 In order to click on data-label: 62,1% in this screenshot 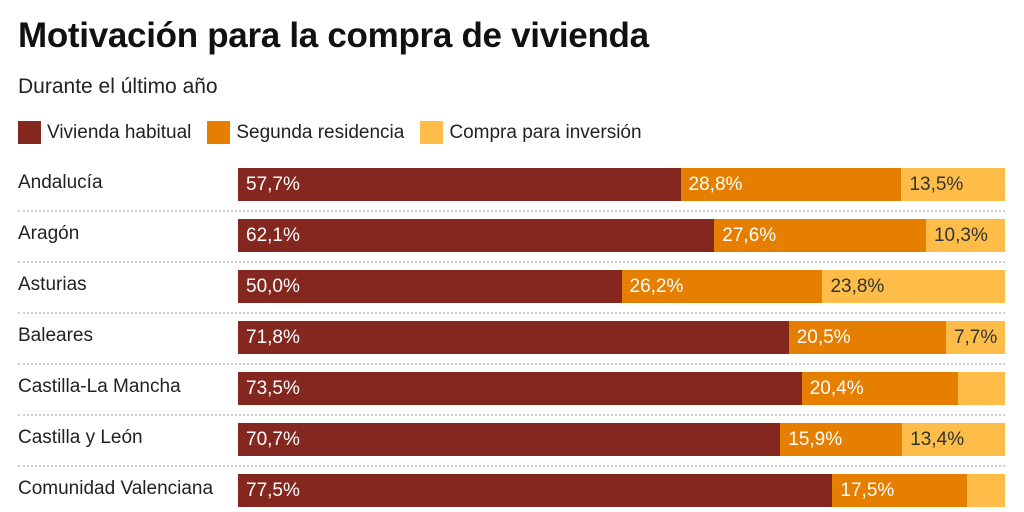, I will do `click(273, 235)`.